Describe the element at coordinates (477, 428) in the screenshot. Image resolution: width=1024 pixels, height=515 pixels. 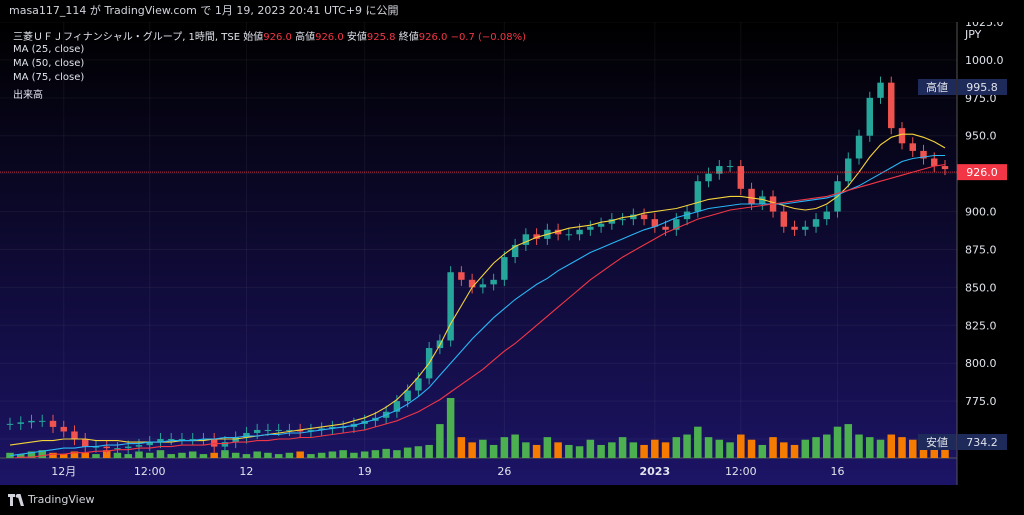
I see `volume-bars` at that location.